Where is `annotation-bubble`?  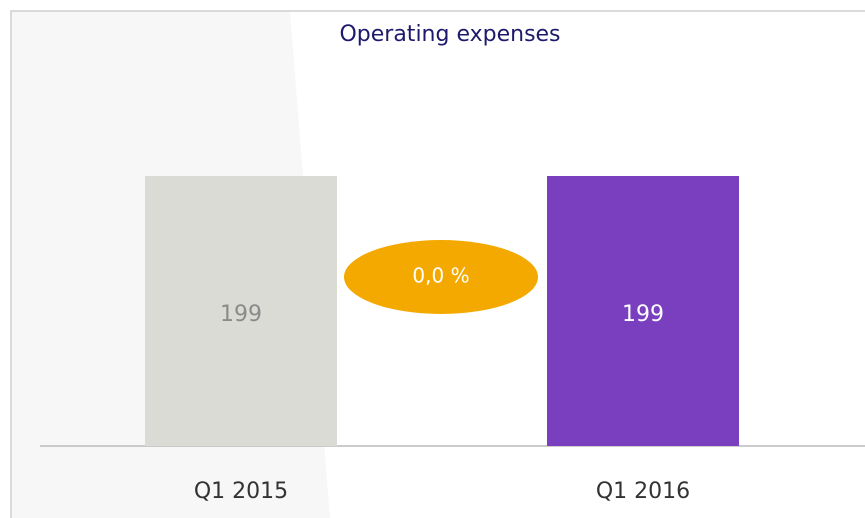
annotation-bubble is located at coordinates (441, 277).